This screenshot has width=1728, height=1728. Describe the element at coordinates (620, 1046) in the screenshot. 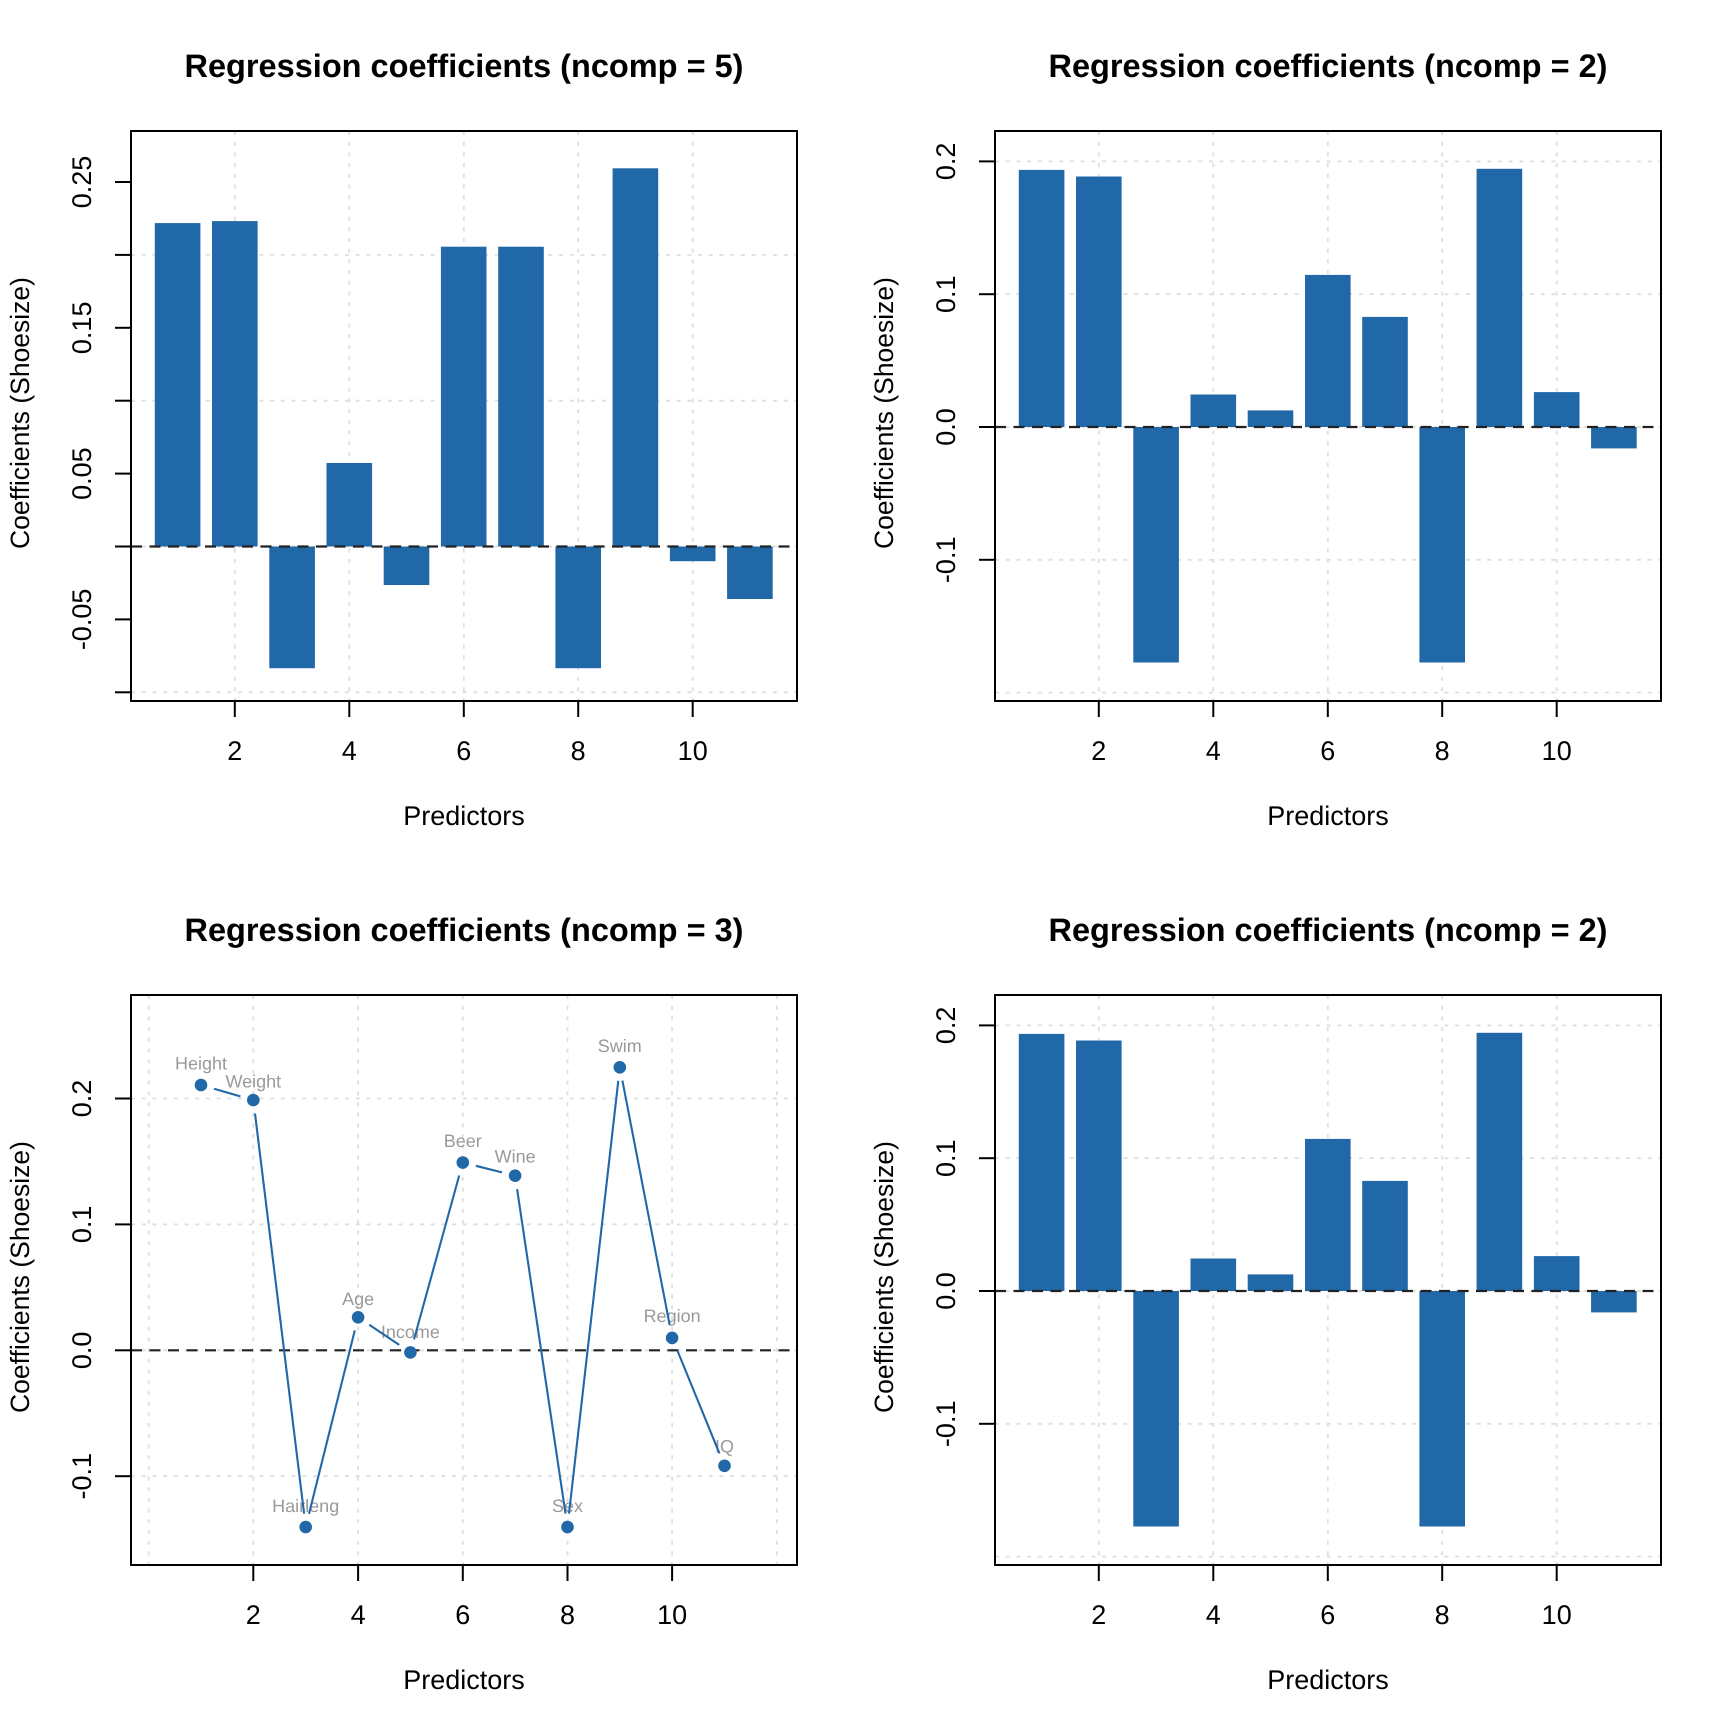

I see `svg-text: Swim` at that location.